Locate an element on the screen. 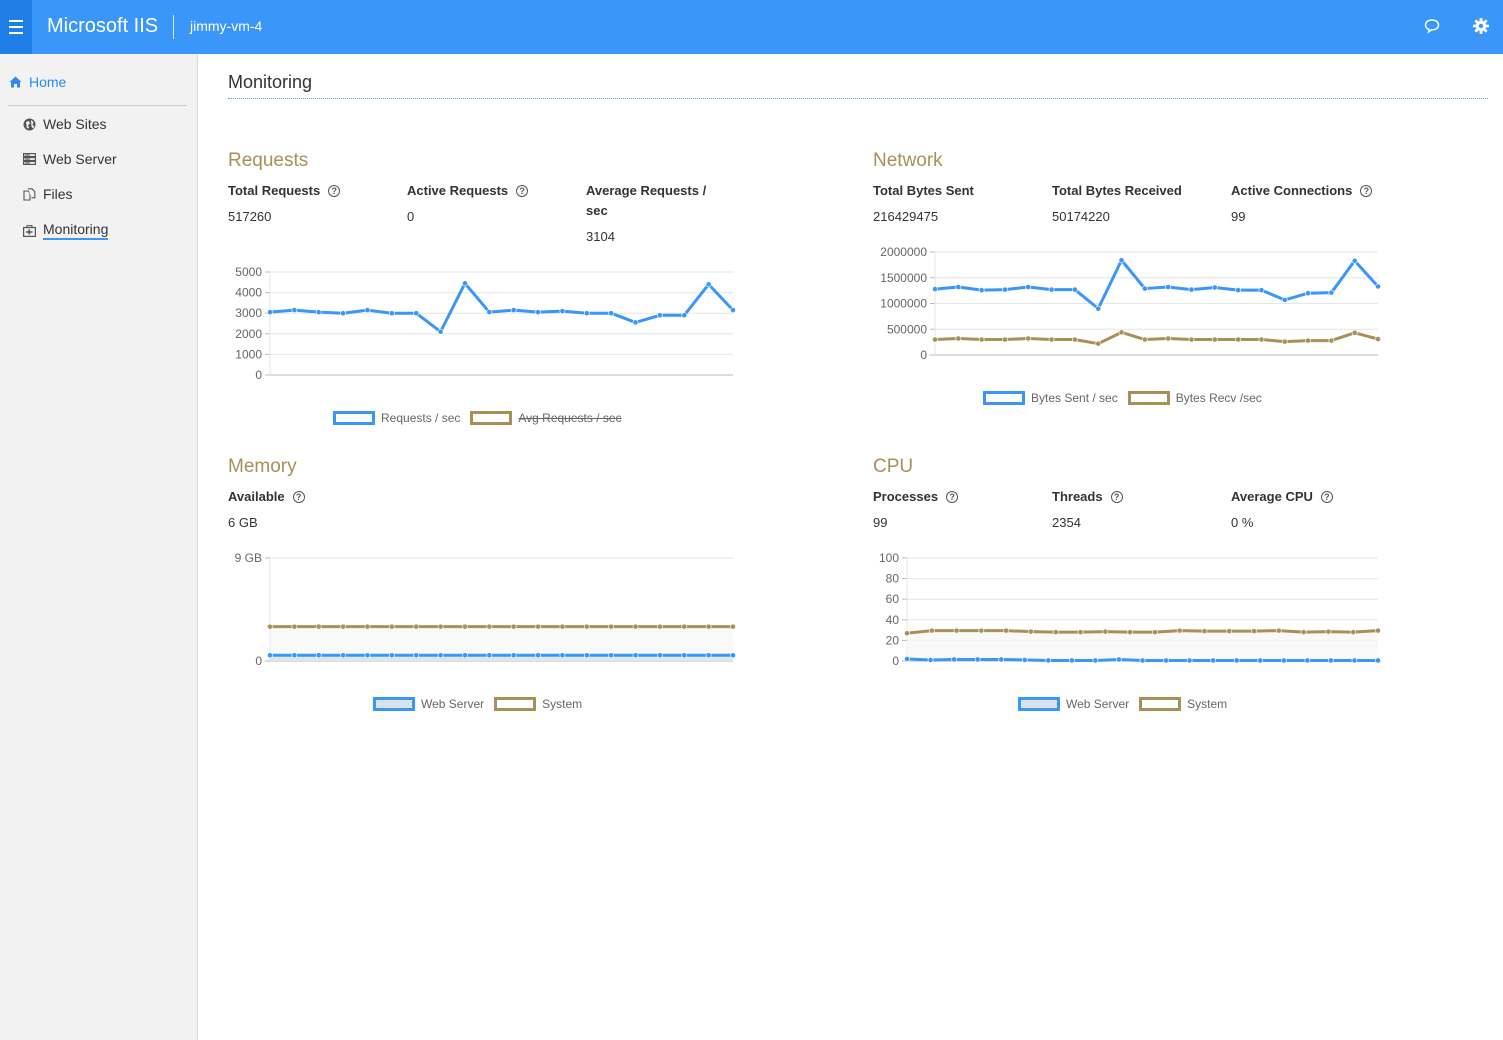  y-tick-label: 5000 is located at coordinates (248, 272).